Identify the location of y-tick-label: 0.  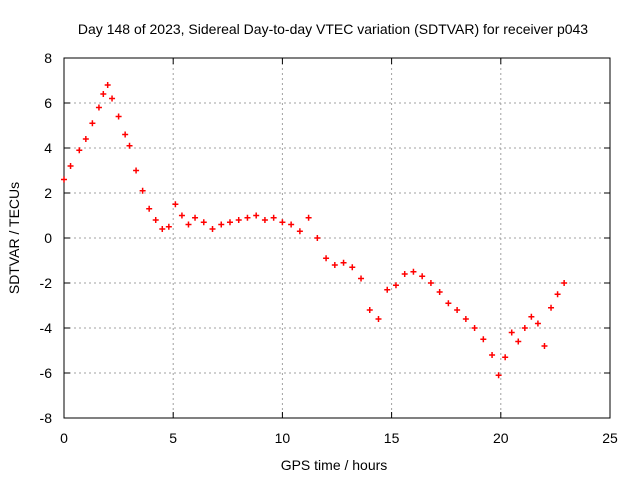
(48, 238).